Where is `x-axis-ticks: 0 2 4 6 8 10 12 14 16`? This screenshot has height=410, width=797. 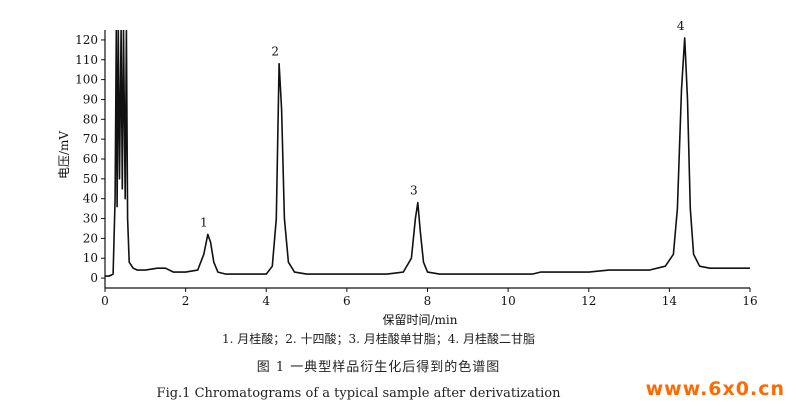
x-axis-ticks: 0 2 4 6 8 10 12 14 16 is located at coordinates (429, 298).